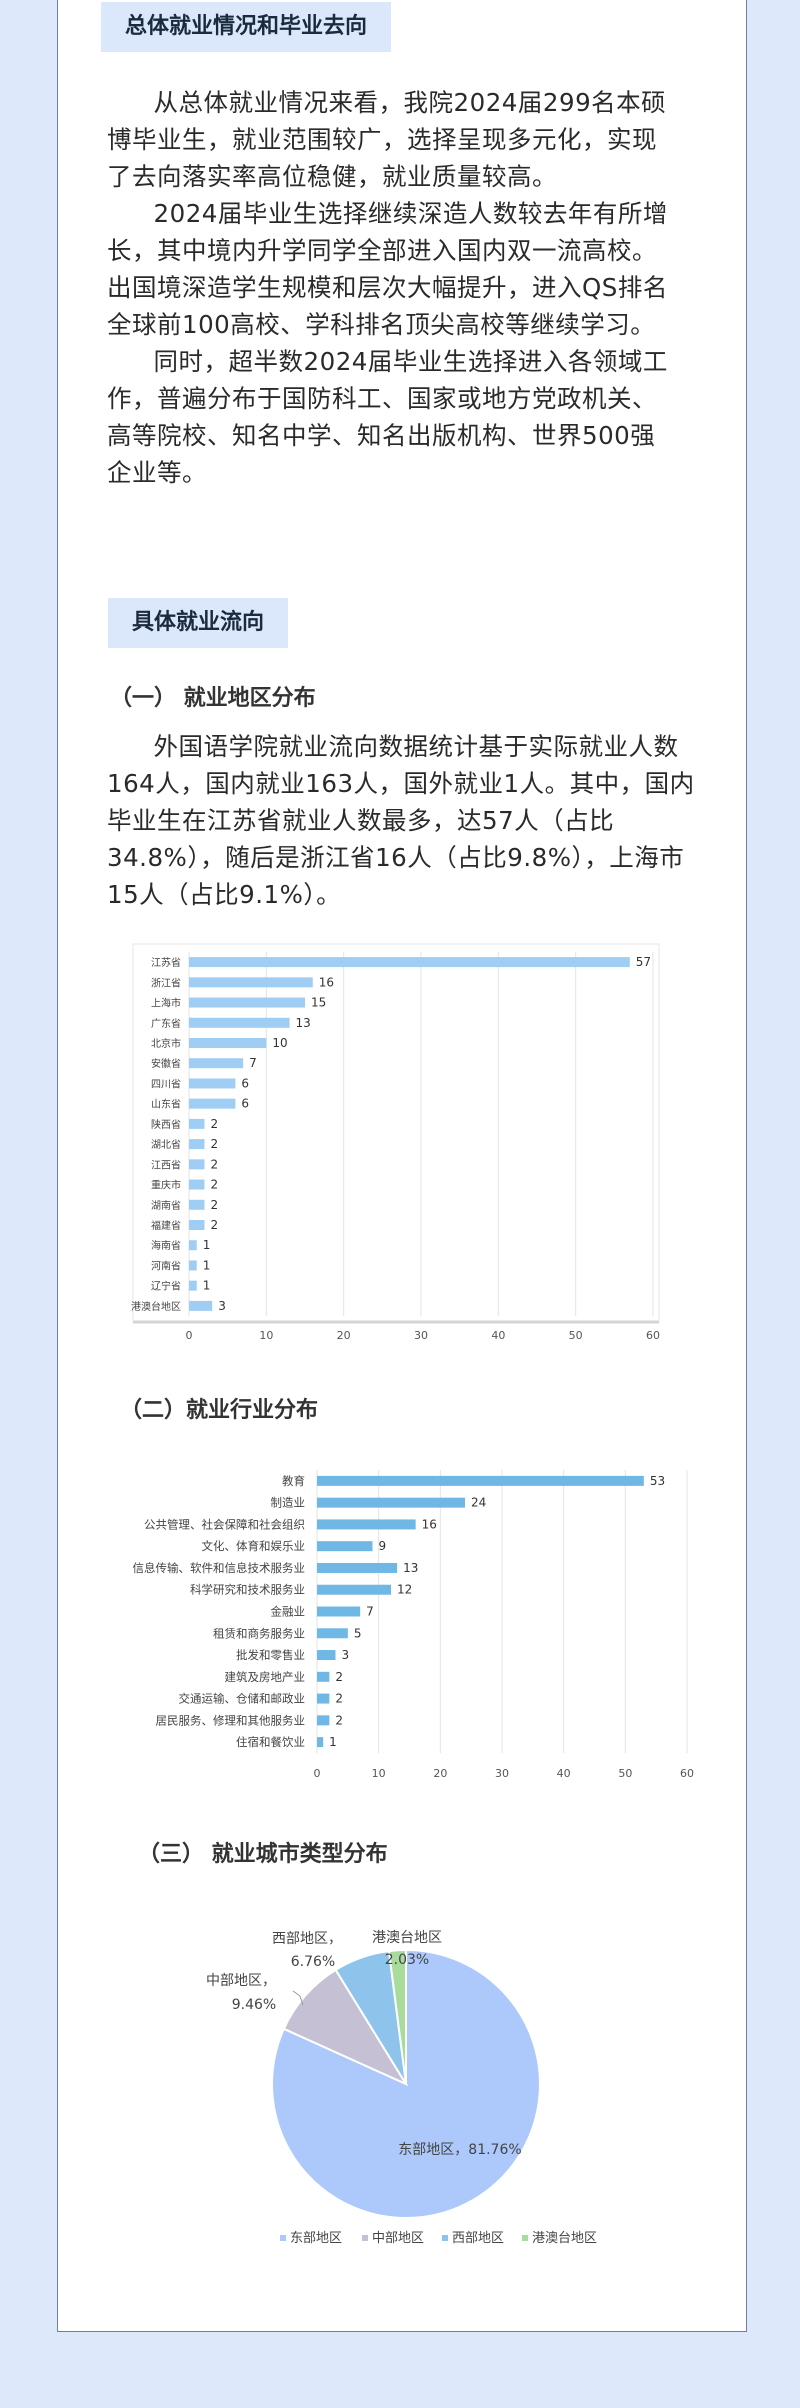  Describe the element at coordinates (166, 1265) in the screenshot. I see `category-label: 河南省` at that location.